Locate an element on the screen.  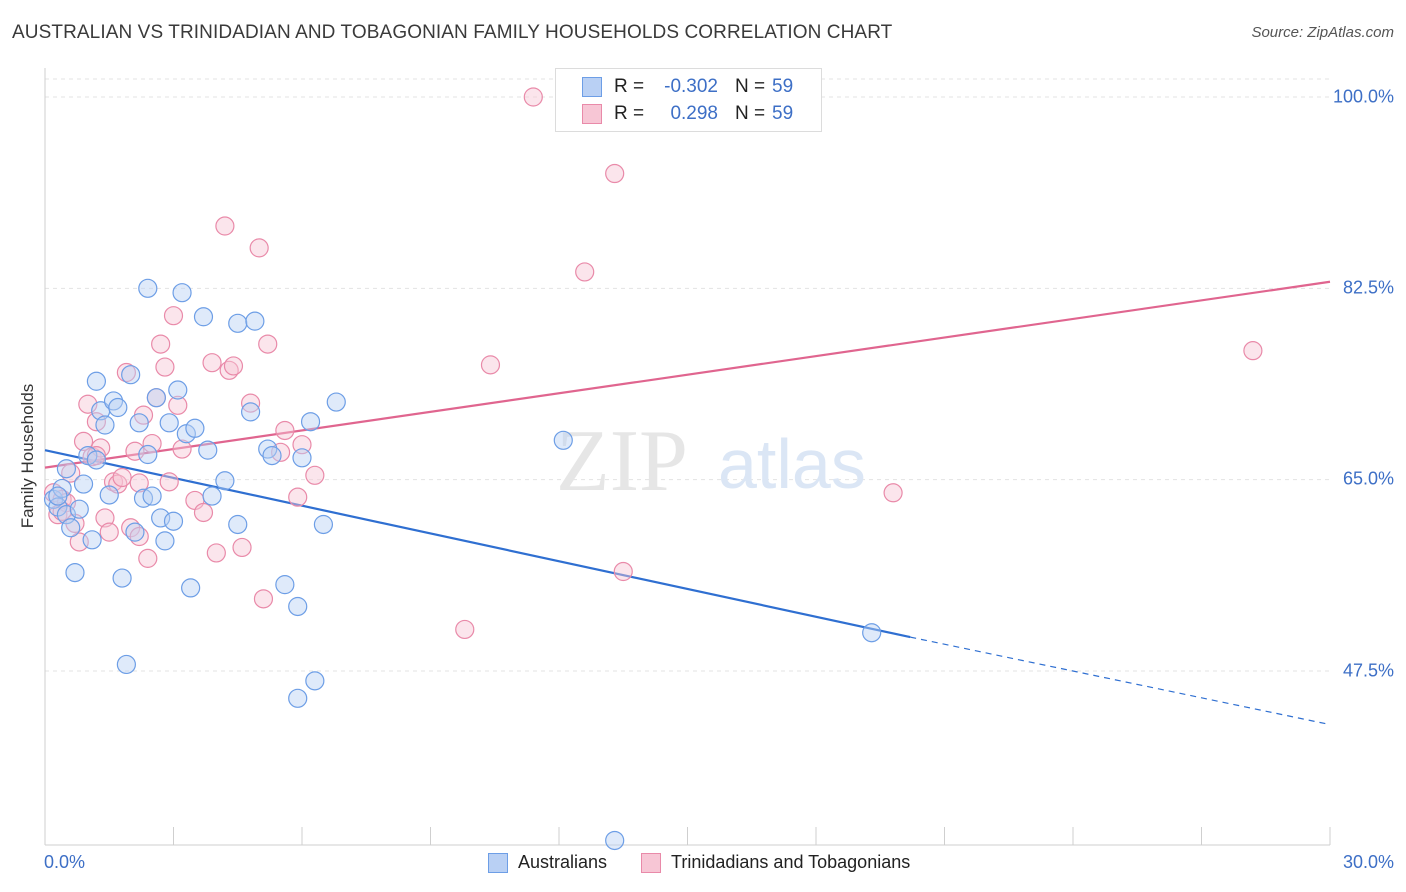
y-axis-label: Family Households is located at coordinates (27, 456).